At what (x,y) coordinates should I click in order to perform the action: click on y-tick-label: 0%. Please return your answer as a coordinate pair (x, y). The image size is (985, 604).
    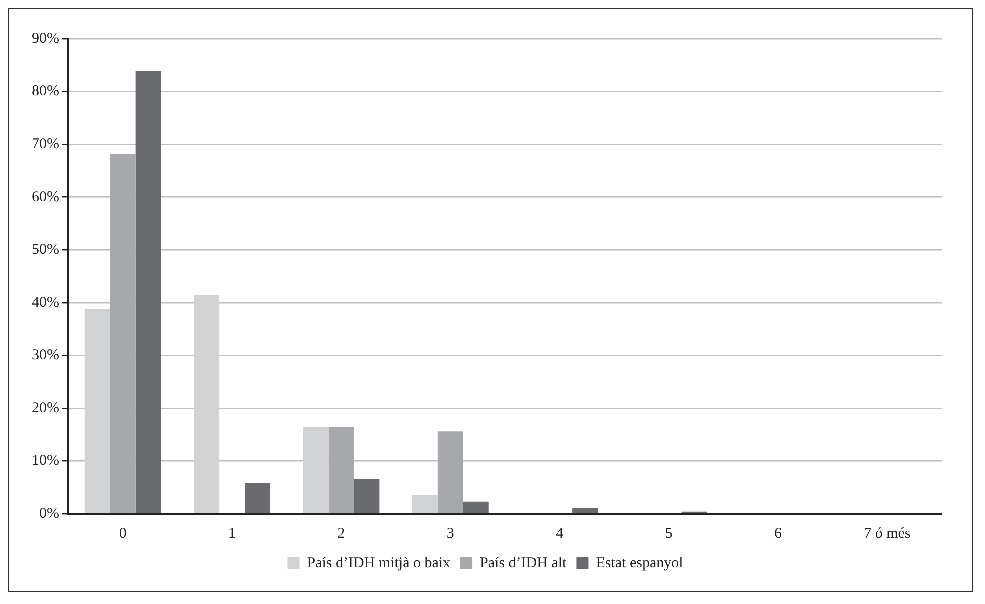
    Looking at the image, I should click on (49, 514).